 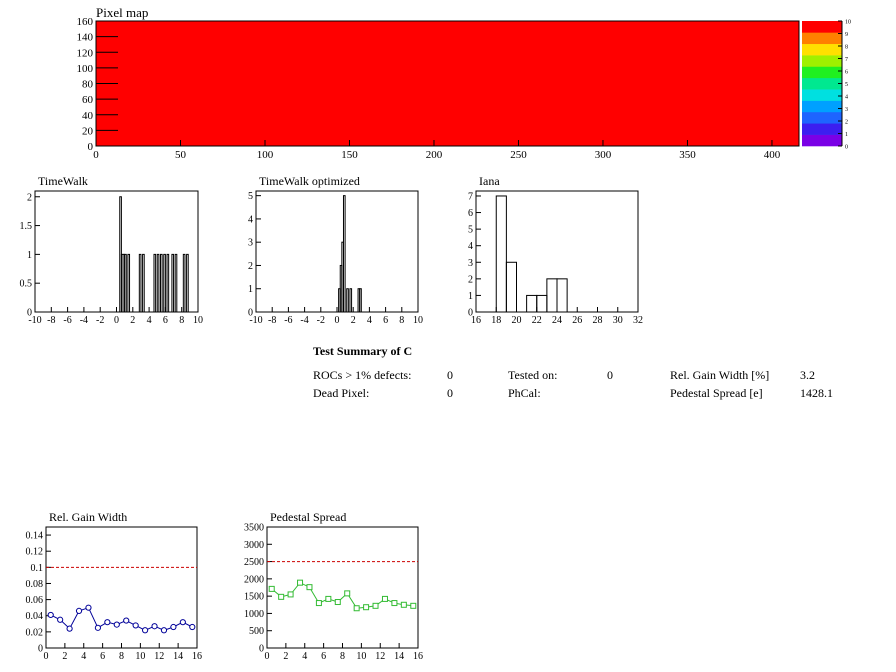 What do you see at coordinates (85, 69) in the screenshot?
I see `pixel-map-y-tick-label: 100` at bounding box center [85, 69].